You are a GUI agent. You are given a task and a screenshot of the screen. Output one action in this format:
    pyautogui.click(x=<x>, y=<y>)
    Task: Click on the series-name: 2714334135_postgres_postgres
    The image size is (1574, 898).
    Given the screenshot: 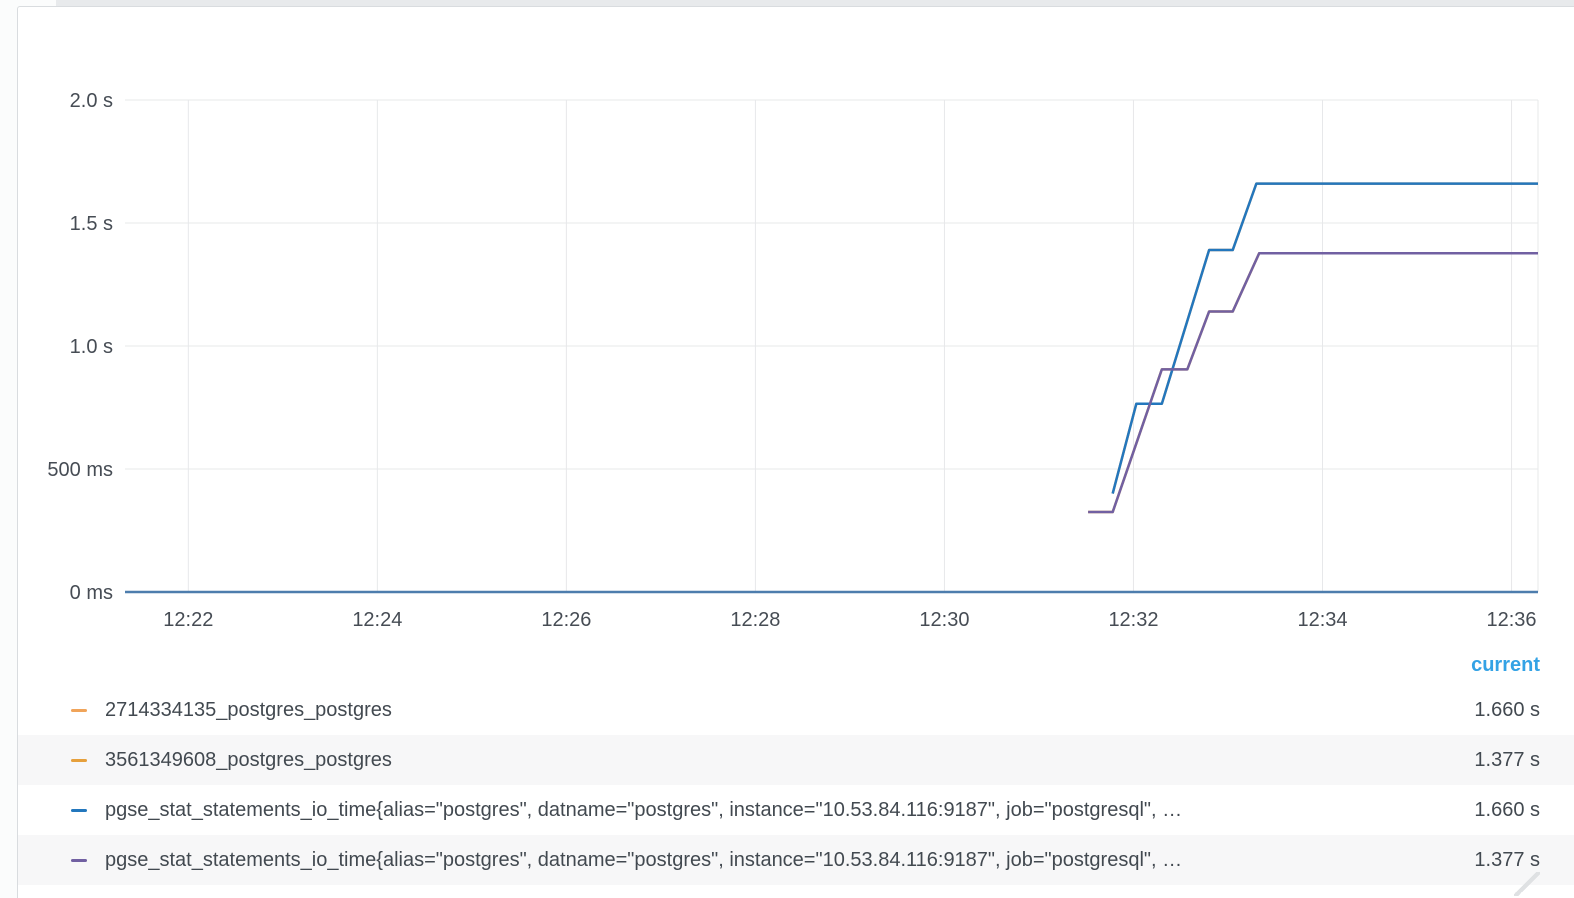 What is the action you would take?
    pyautogui.click(x=248, y=709)
    